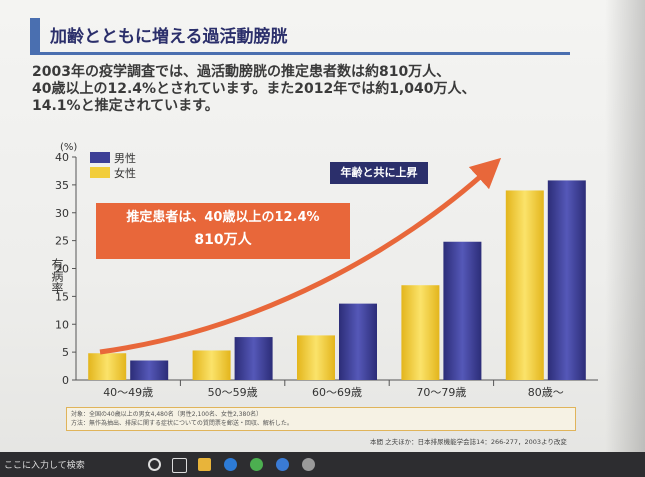 The image size is (645, 477). I want to click on title-accent, so click(35, 35).